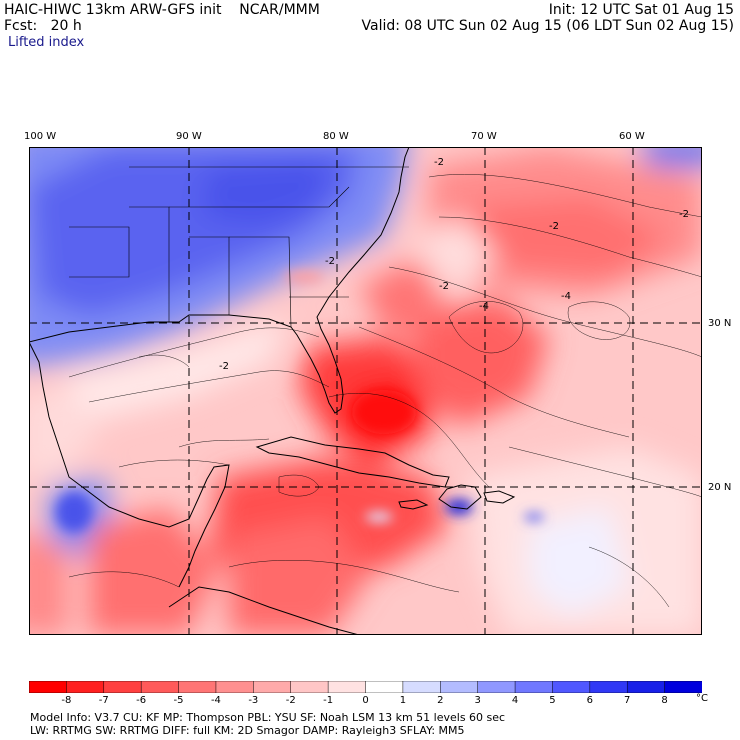 This screenshot has width=740, height=740. What do you see at coordinates (403, 700) in the screenshot?
I see `colorbar-tick-label: 1` at bounding box center [403, 700].